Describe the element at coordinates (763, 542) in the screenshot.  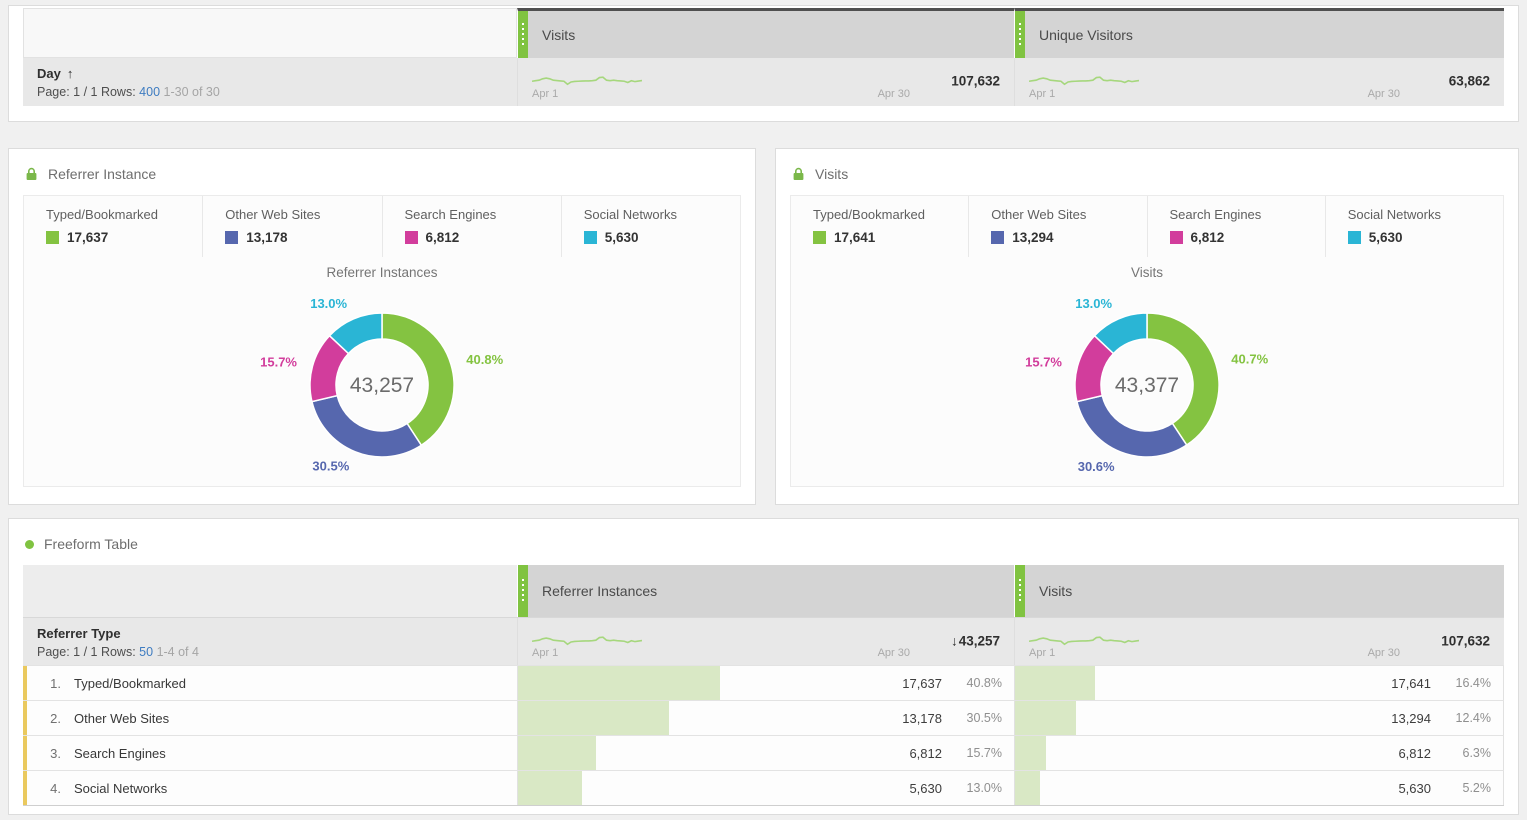
I see `panel-title-bar: Freeform Table` at that location.